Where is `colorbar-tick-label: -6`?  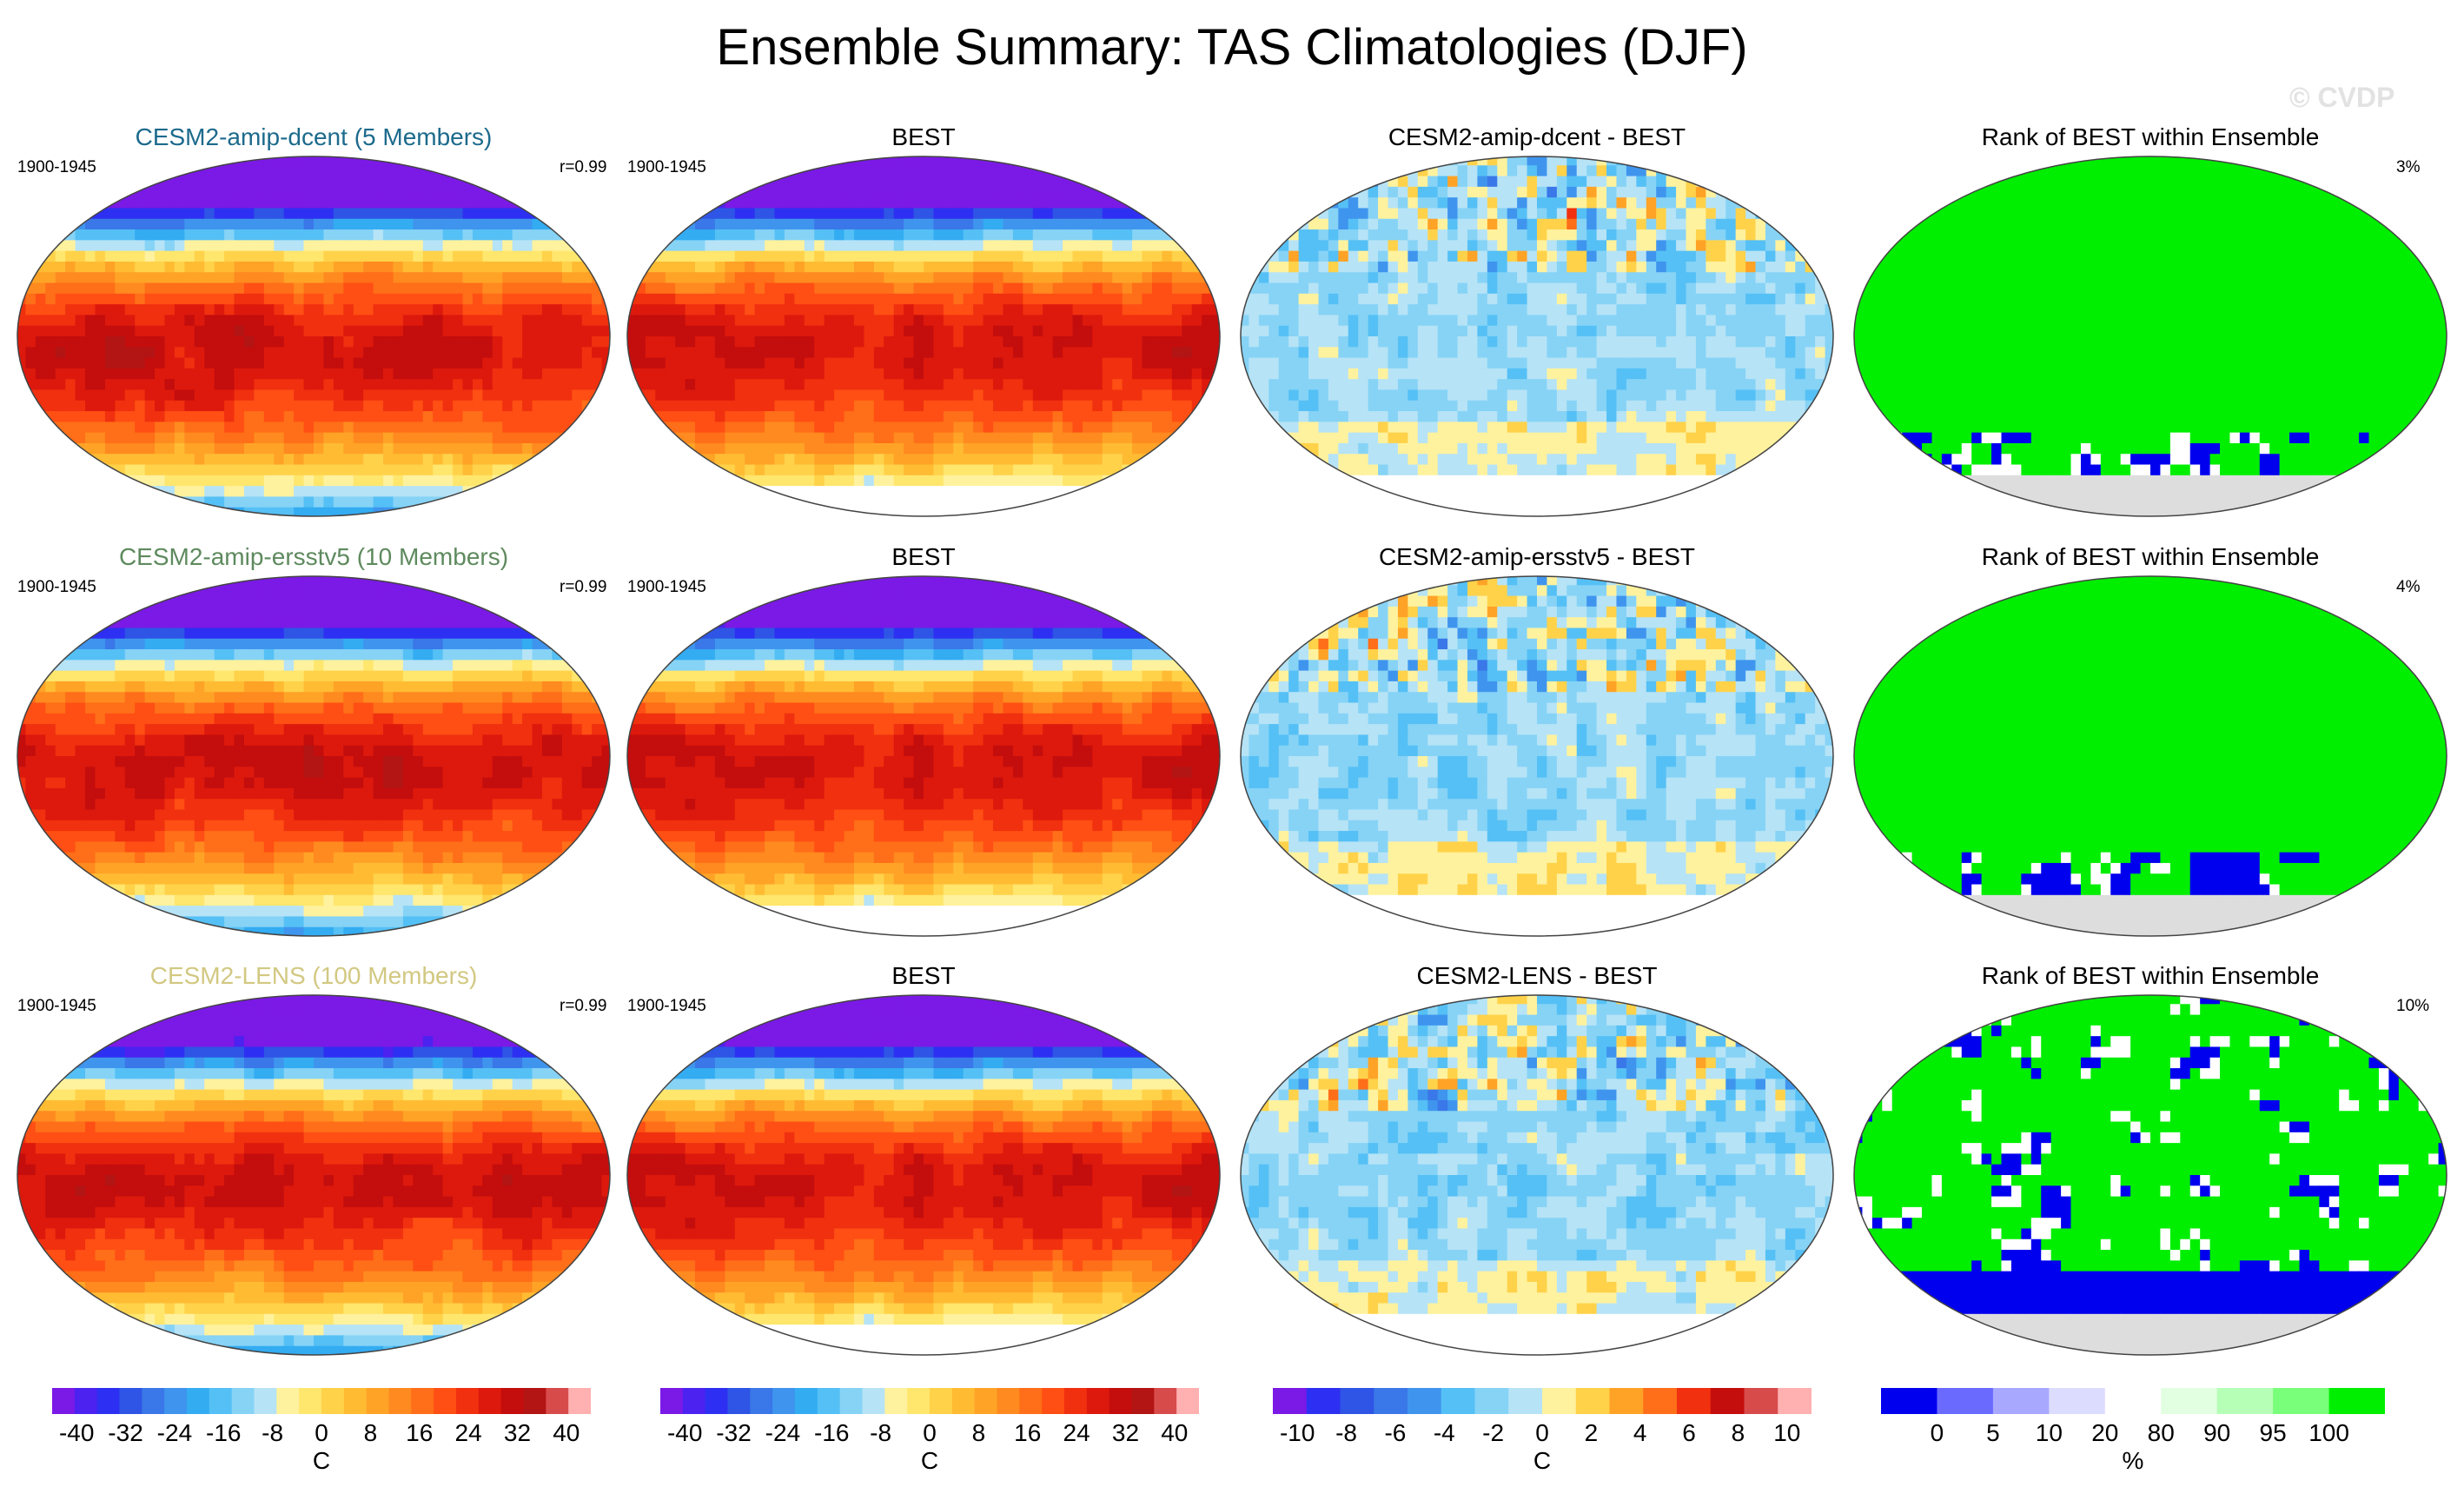
colorbar-tick-label: -6 is located at coordinates (1395, 1433).